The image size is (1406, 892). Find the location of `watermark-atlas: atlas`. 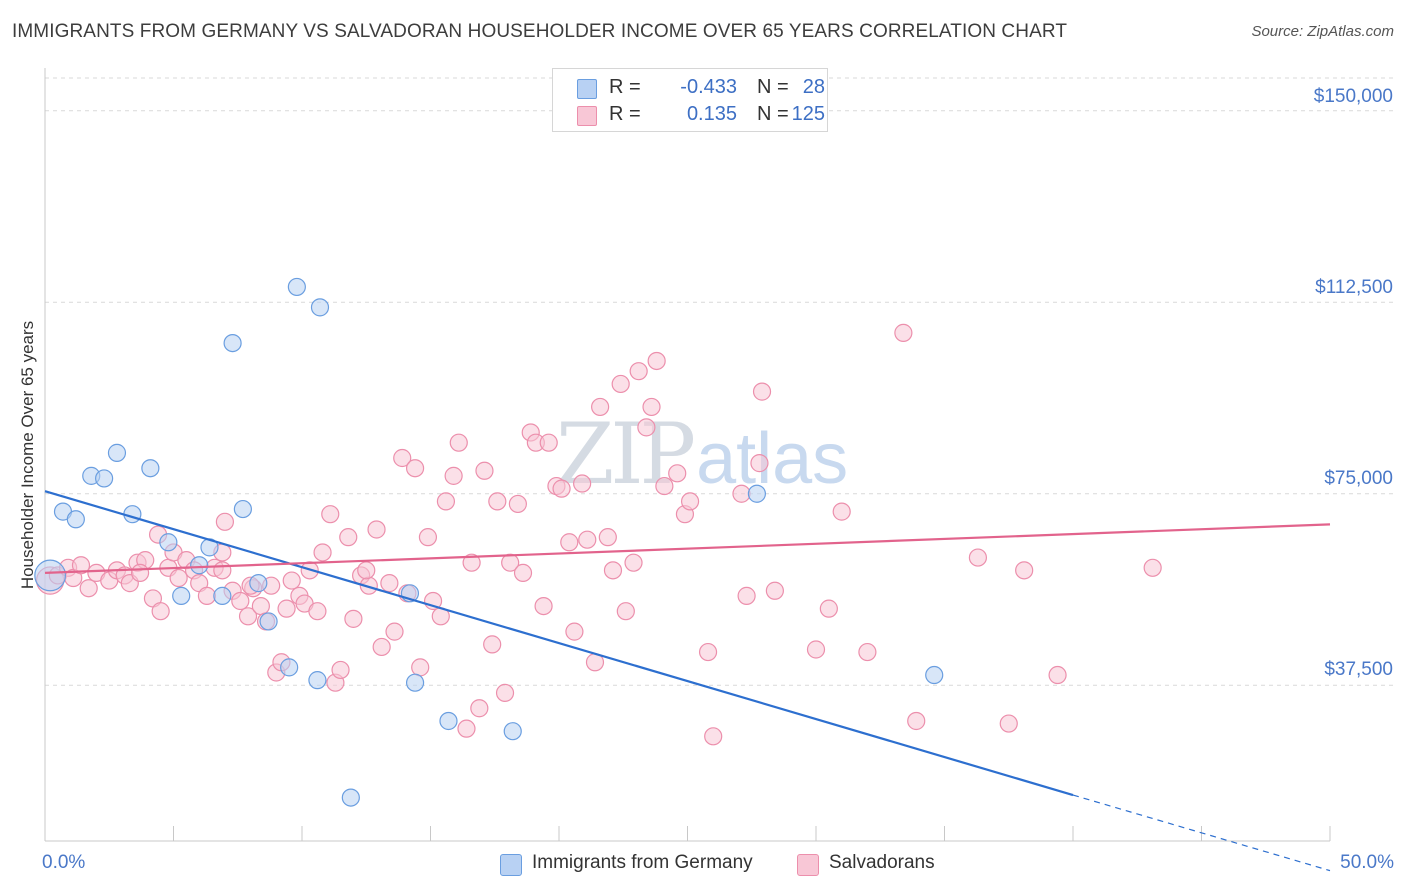

watermark-atlas: atlas is located at coordinates (772, 459).